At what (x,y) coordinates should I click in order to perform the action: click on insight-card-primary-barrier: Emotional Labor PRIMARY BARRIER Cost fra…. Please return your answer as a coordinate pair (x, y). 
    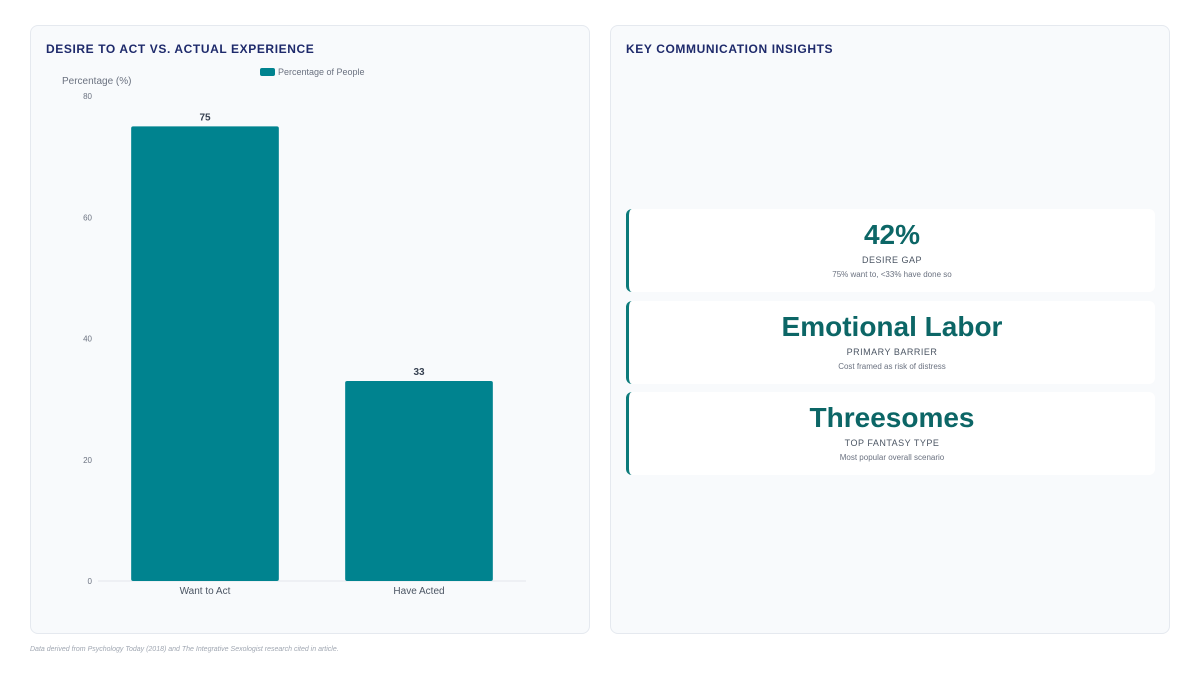
    Looking at the image, I should click on (890, 342).